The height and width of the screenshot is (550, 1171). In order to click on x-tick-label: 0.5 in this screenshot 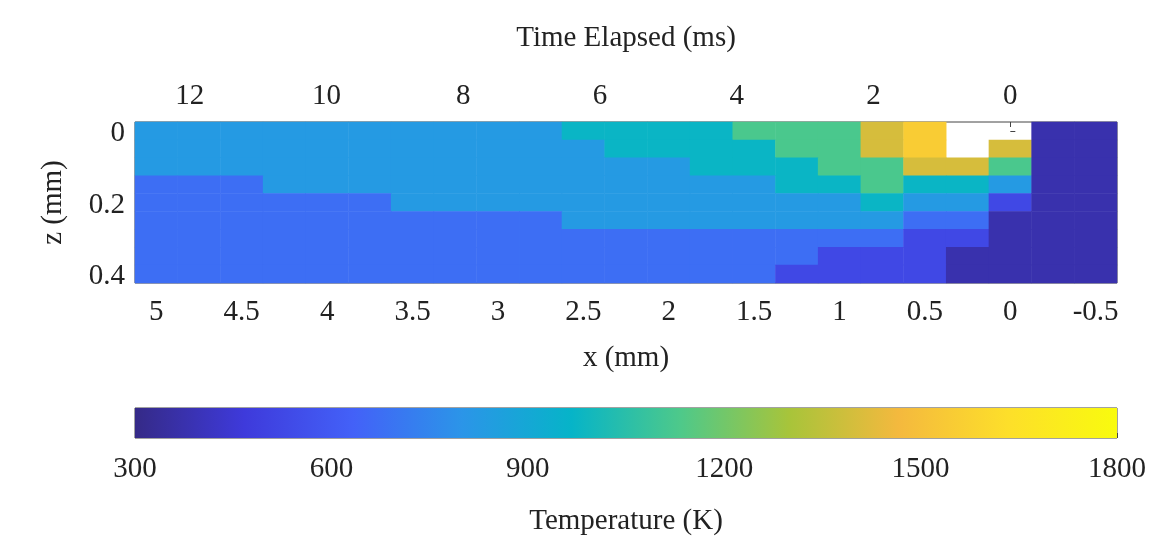, I will do `click(924, 309)`.